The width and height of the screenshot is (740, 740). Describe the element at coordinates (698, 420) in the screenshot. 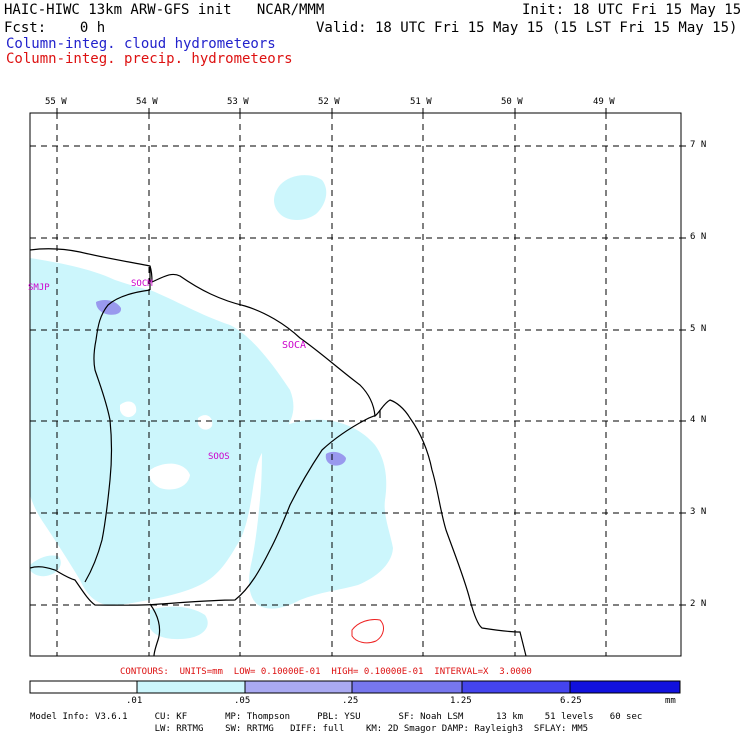

I see `lat-label: 4 N` at that location.